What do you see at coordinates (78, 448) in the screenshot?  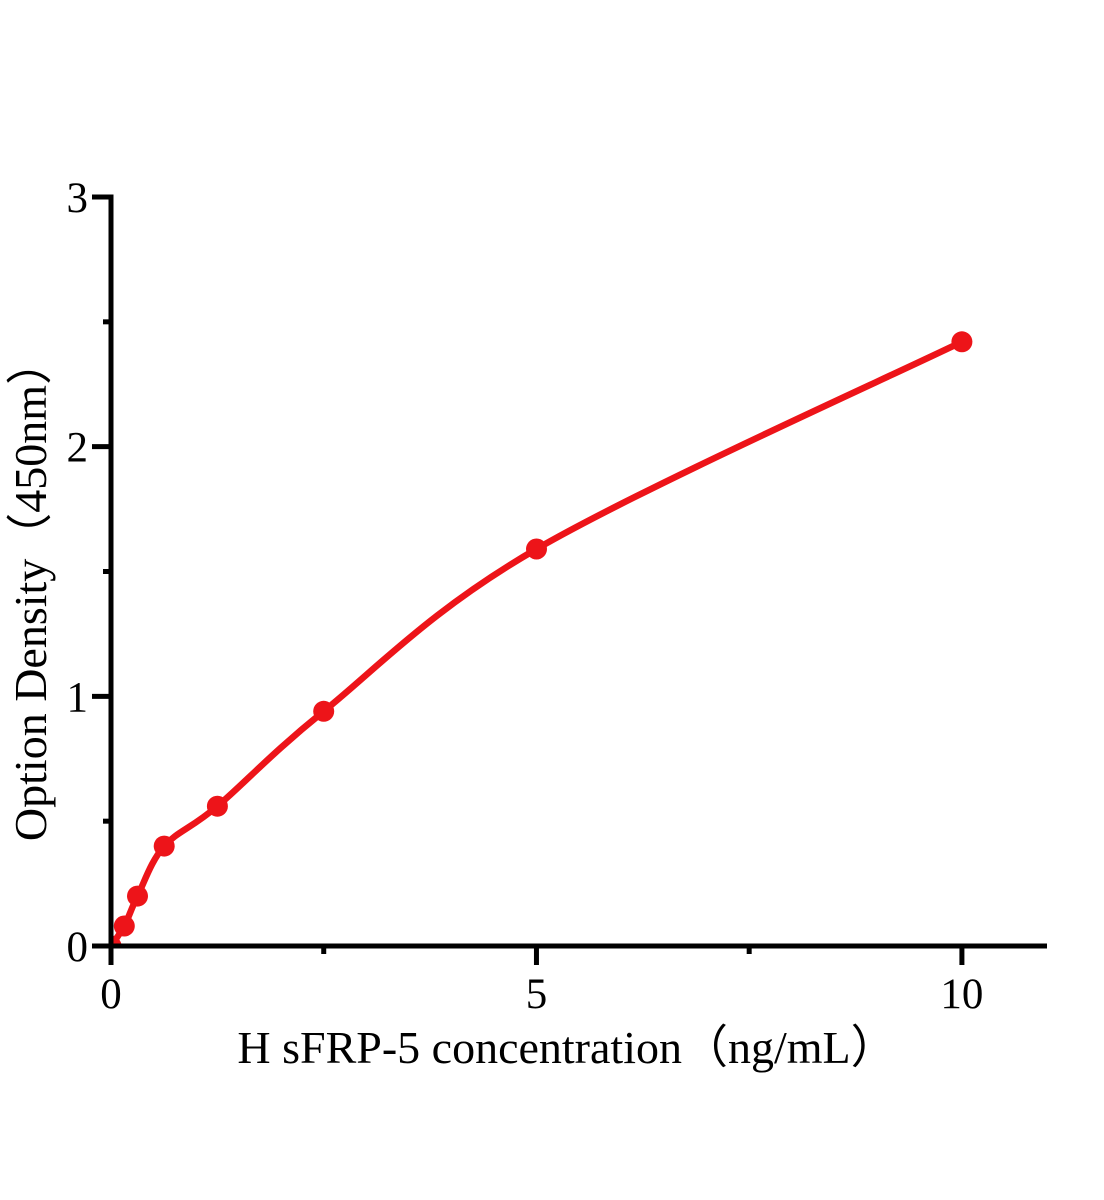 I see `y-tick-label: 2` at bounding box center [78, 448].